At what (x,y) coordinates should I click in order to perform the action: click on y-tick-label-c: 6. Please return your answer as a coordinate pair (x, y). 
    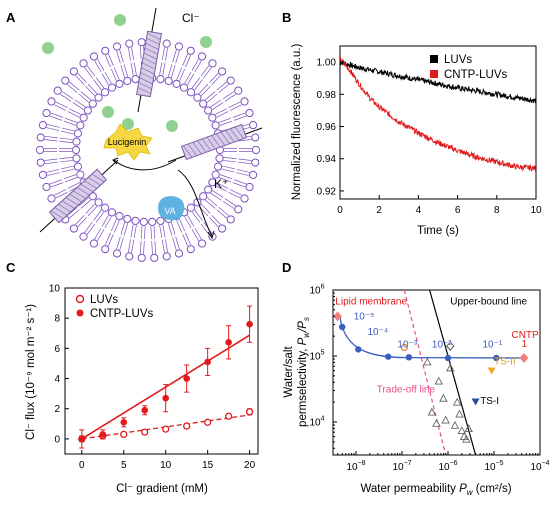
    Looking at the image, I should click on (57, 349).